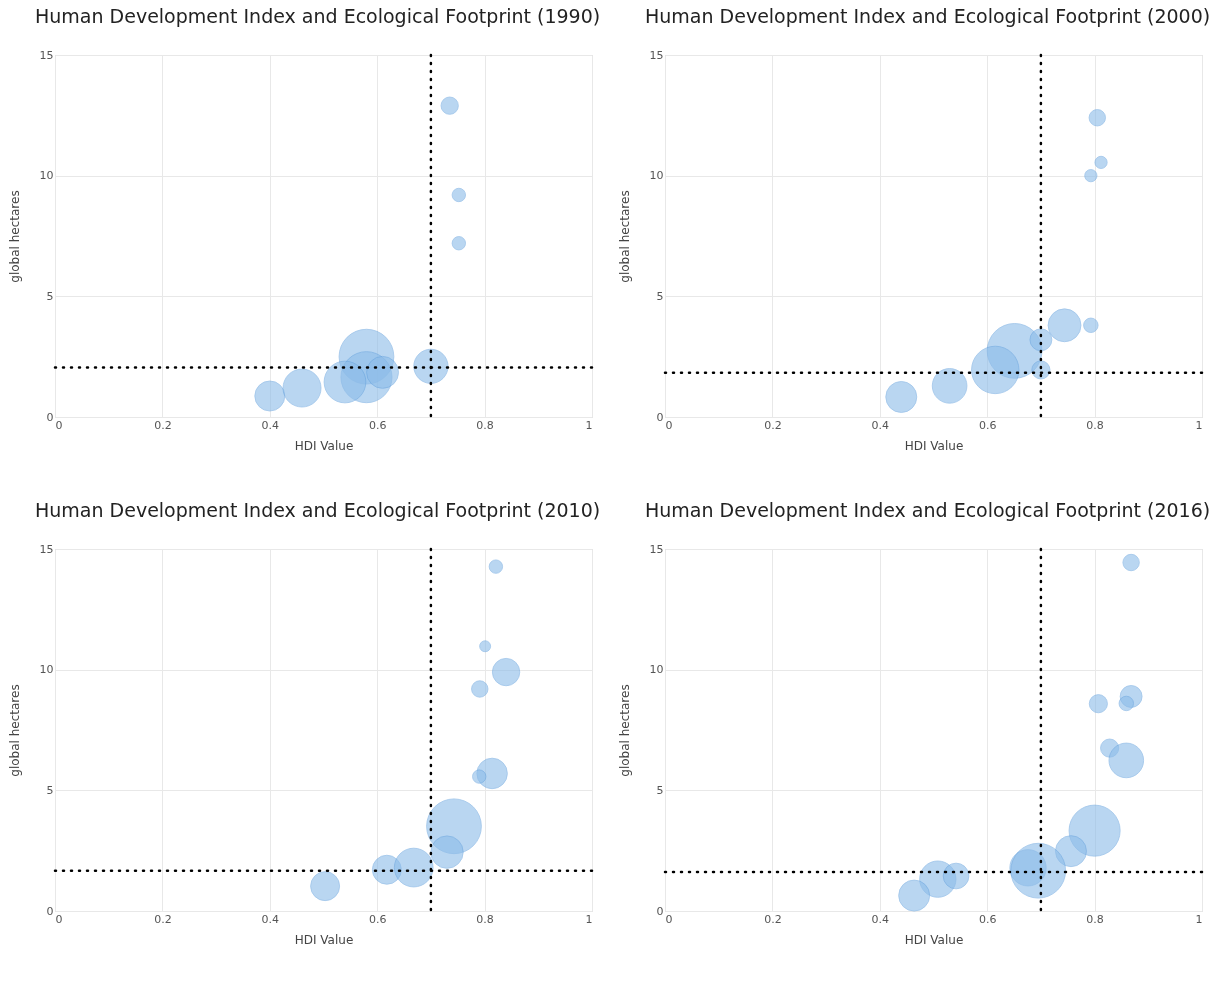 This screenshot has height=988, width=1221. I want to click on chart-title: Human Development Index and Ecological Footprint (2000), so click(928, 16).